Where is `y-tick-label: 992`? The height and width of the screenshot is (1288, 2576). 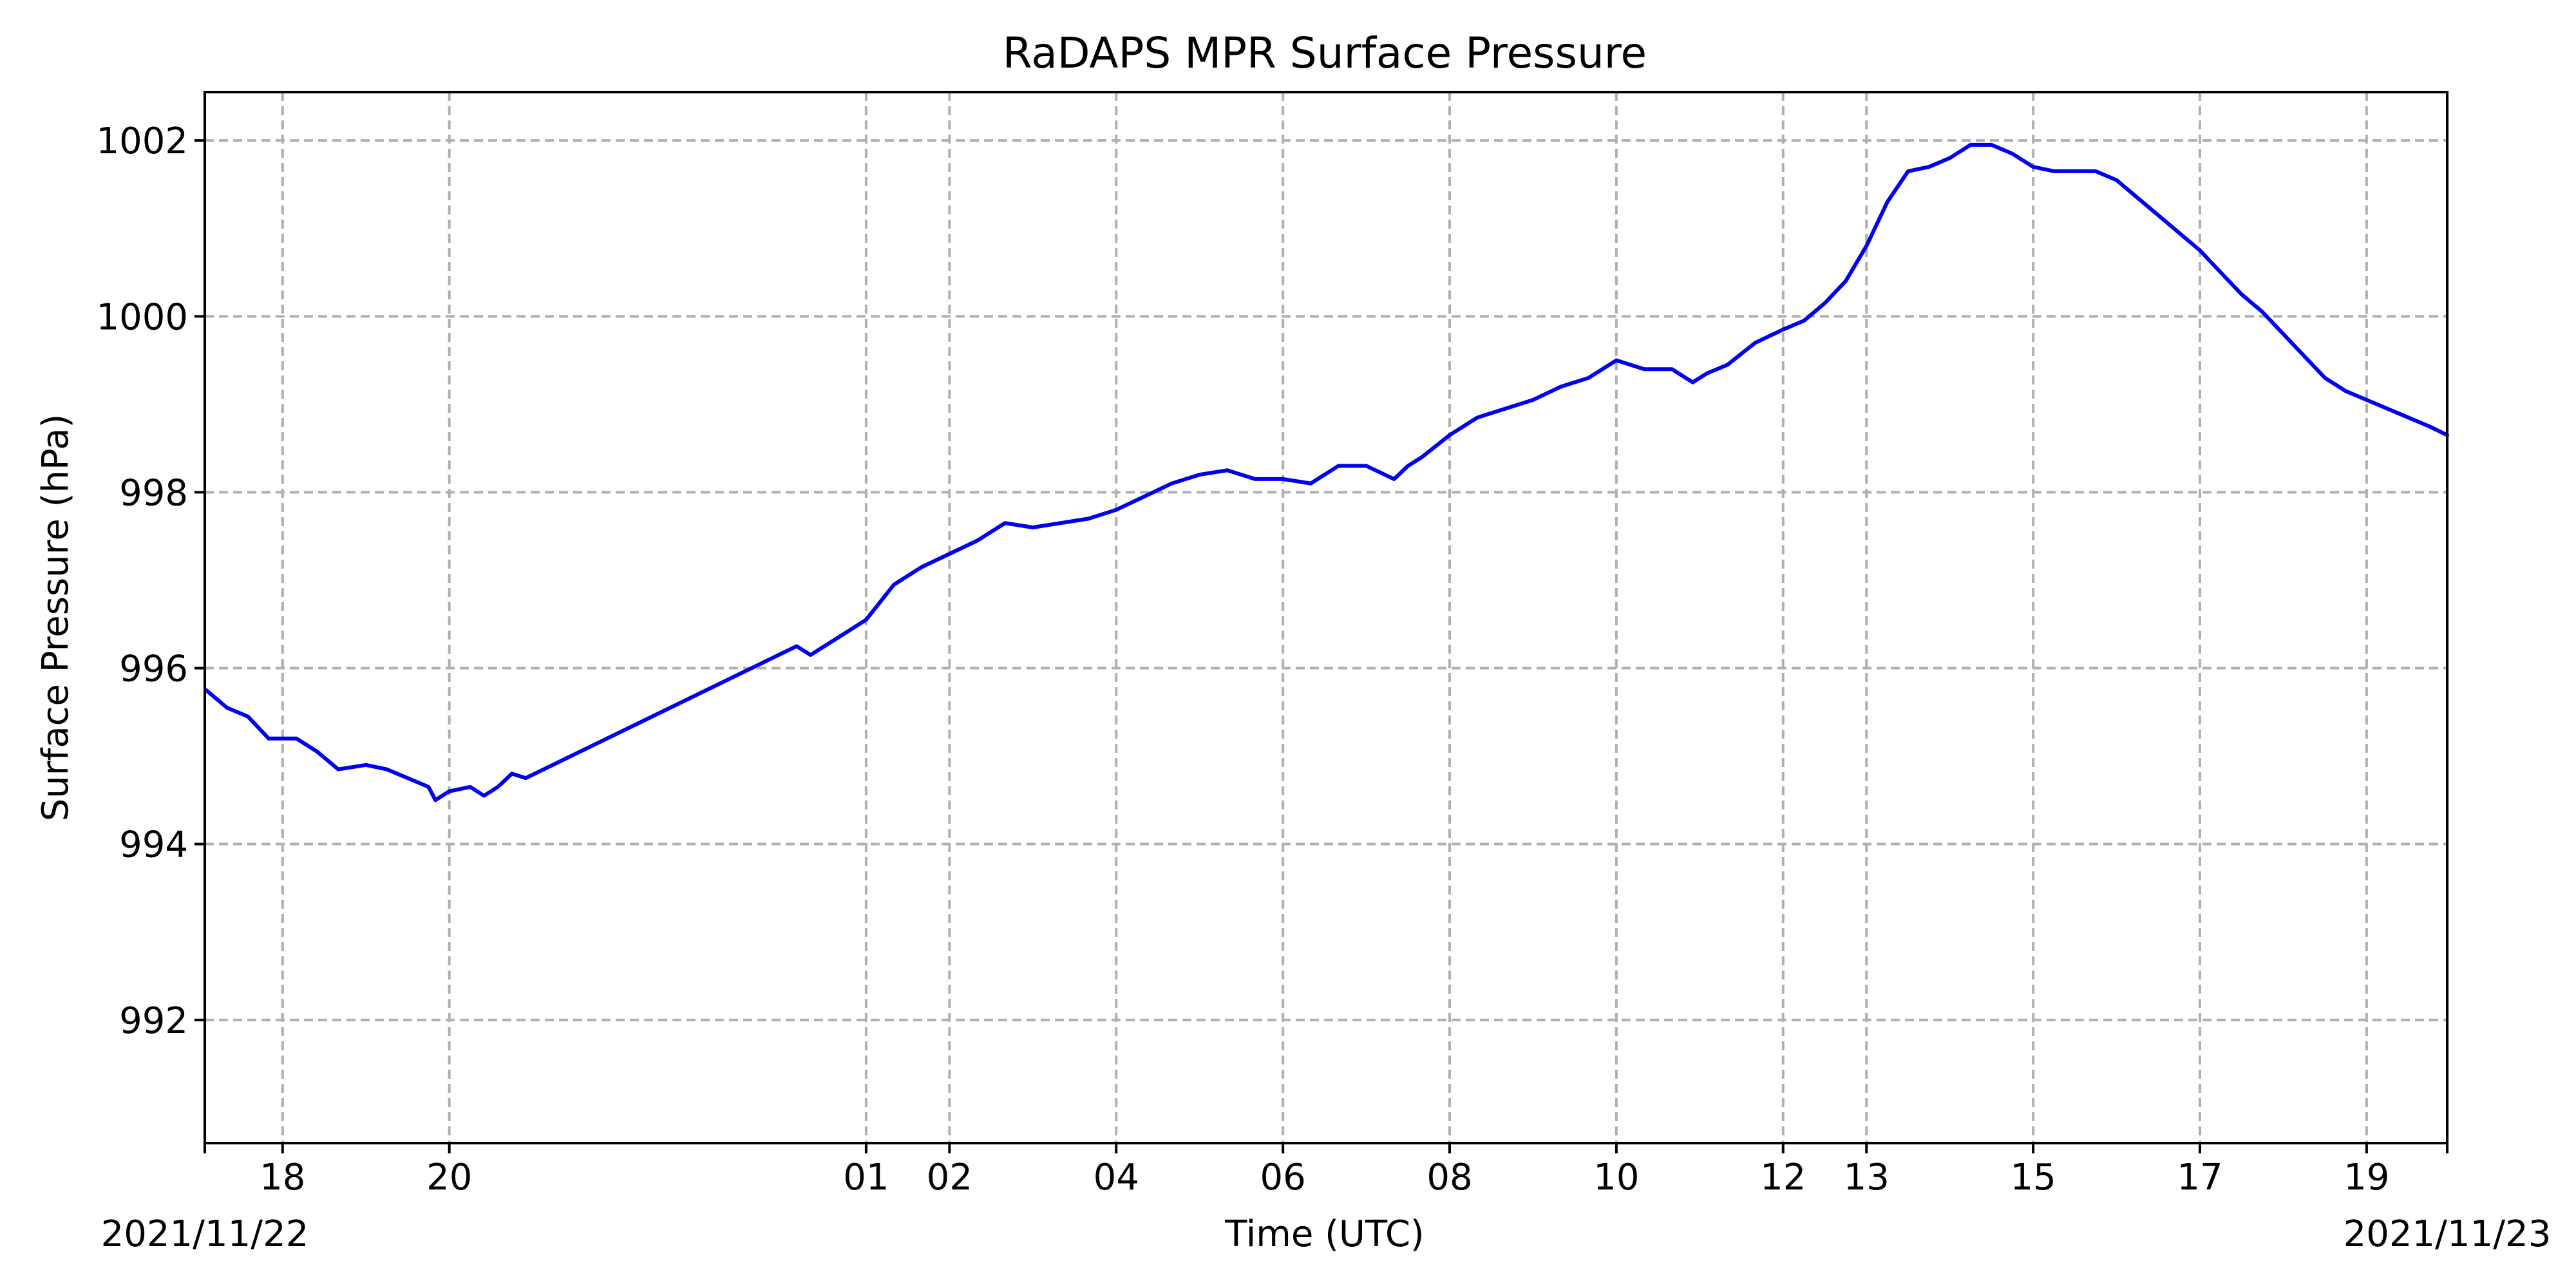
y-tick-label: 992 is located at coordinates (153, 1021).